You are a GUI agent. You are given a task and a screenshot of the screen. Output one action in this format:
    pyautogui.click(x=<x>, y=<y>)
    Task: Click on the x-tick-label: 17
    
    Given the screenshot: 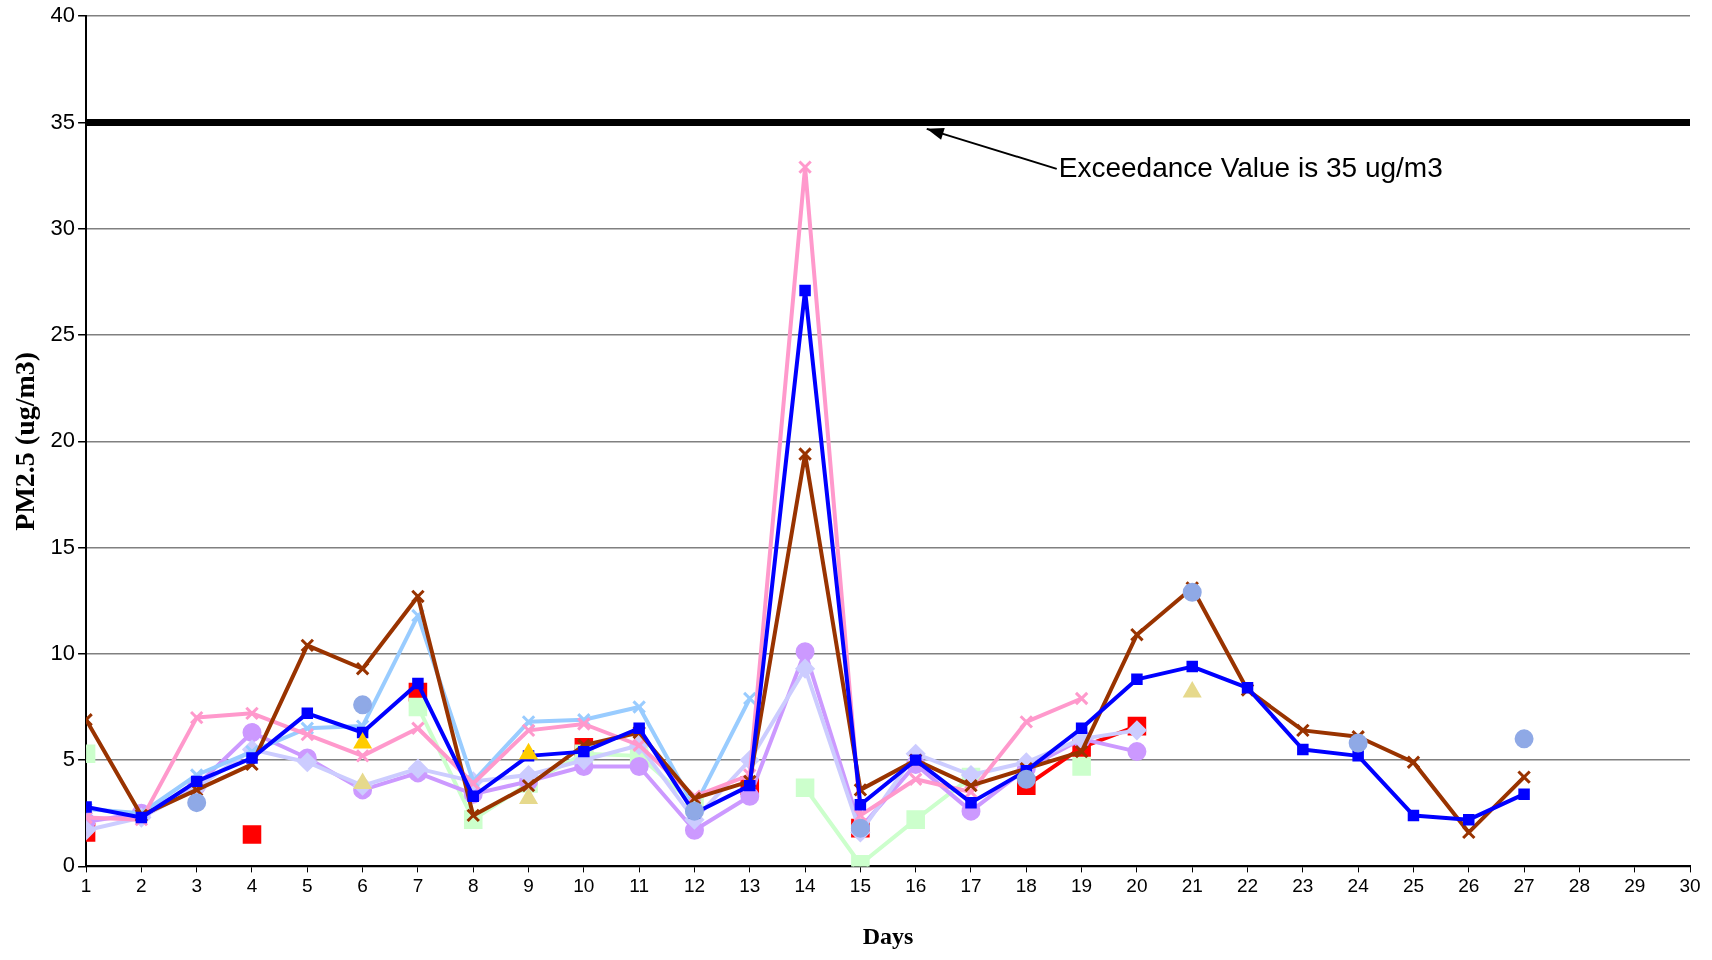 What is the action you would take?
    pyautogui.click(x=971, y=886)
    